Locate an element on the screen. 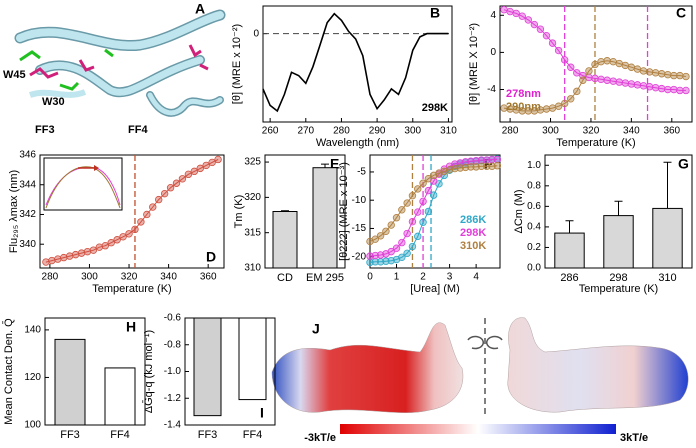  side-chain is located at coordinates (119, 61).